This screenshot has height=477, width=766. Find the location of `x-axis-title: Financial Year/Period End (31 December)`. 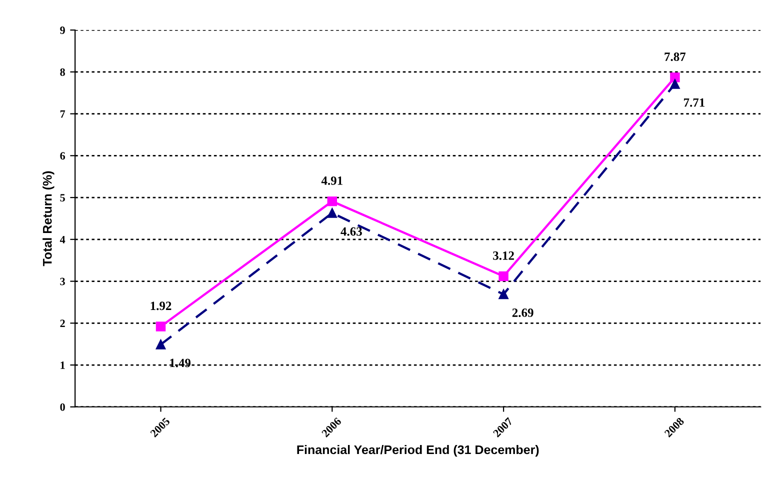

x-axis-title: Financial Year/Period End (31 December) is located at coordinates (418, 450).